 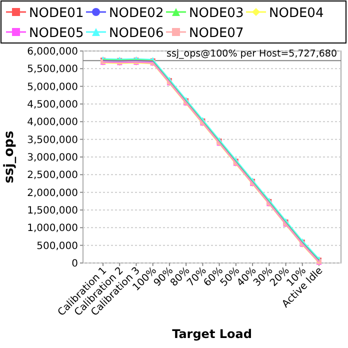 I want to click on y-tick-label: 5,000,000, so click(x=52, y=87).